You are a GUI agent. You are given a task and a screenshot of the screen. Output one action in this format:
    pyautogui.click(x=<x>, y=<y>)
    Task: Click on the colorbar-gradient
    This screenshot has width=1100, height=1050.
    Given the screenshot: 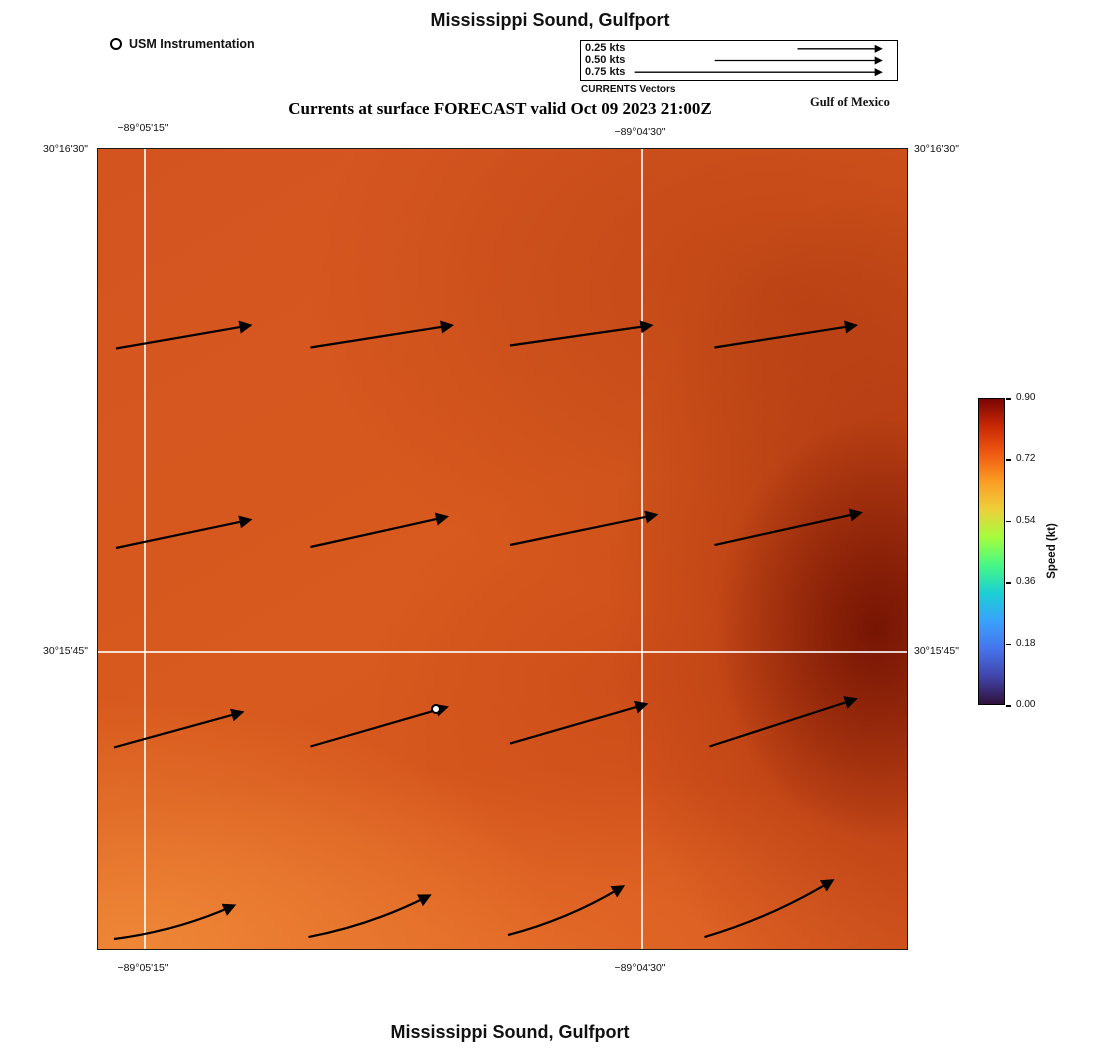 What is the action you would take?
    pyautogui.click(x=991, y=551)
    